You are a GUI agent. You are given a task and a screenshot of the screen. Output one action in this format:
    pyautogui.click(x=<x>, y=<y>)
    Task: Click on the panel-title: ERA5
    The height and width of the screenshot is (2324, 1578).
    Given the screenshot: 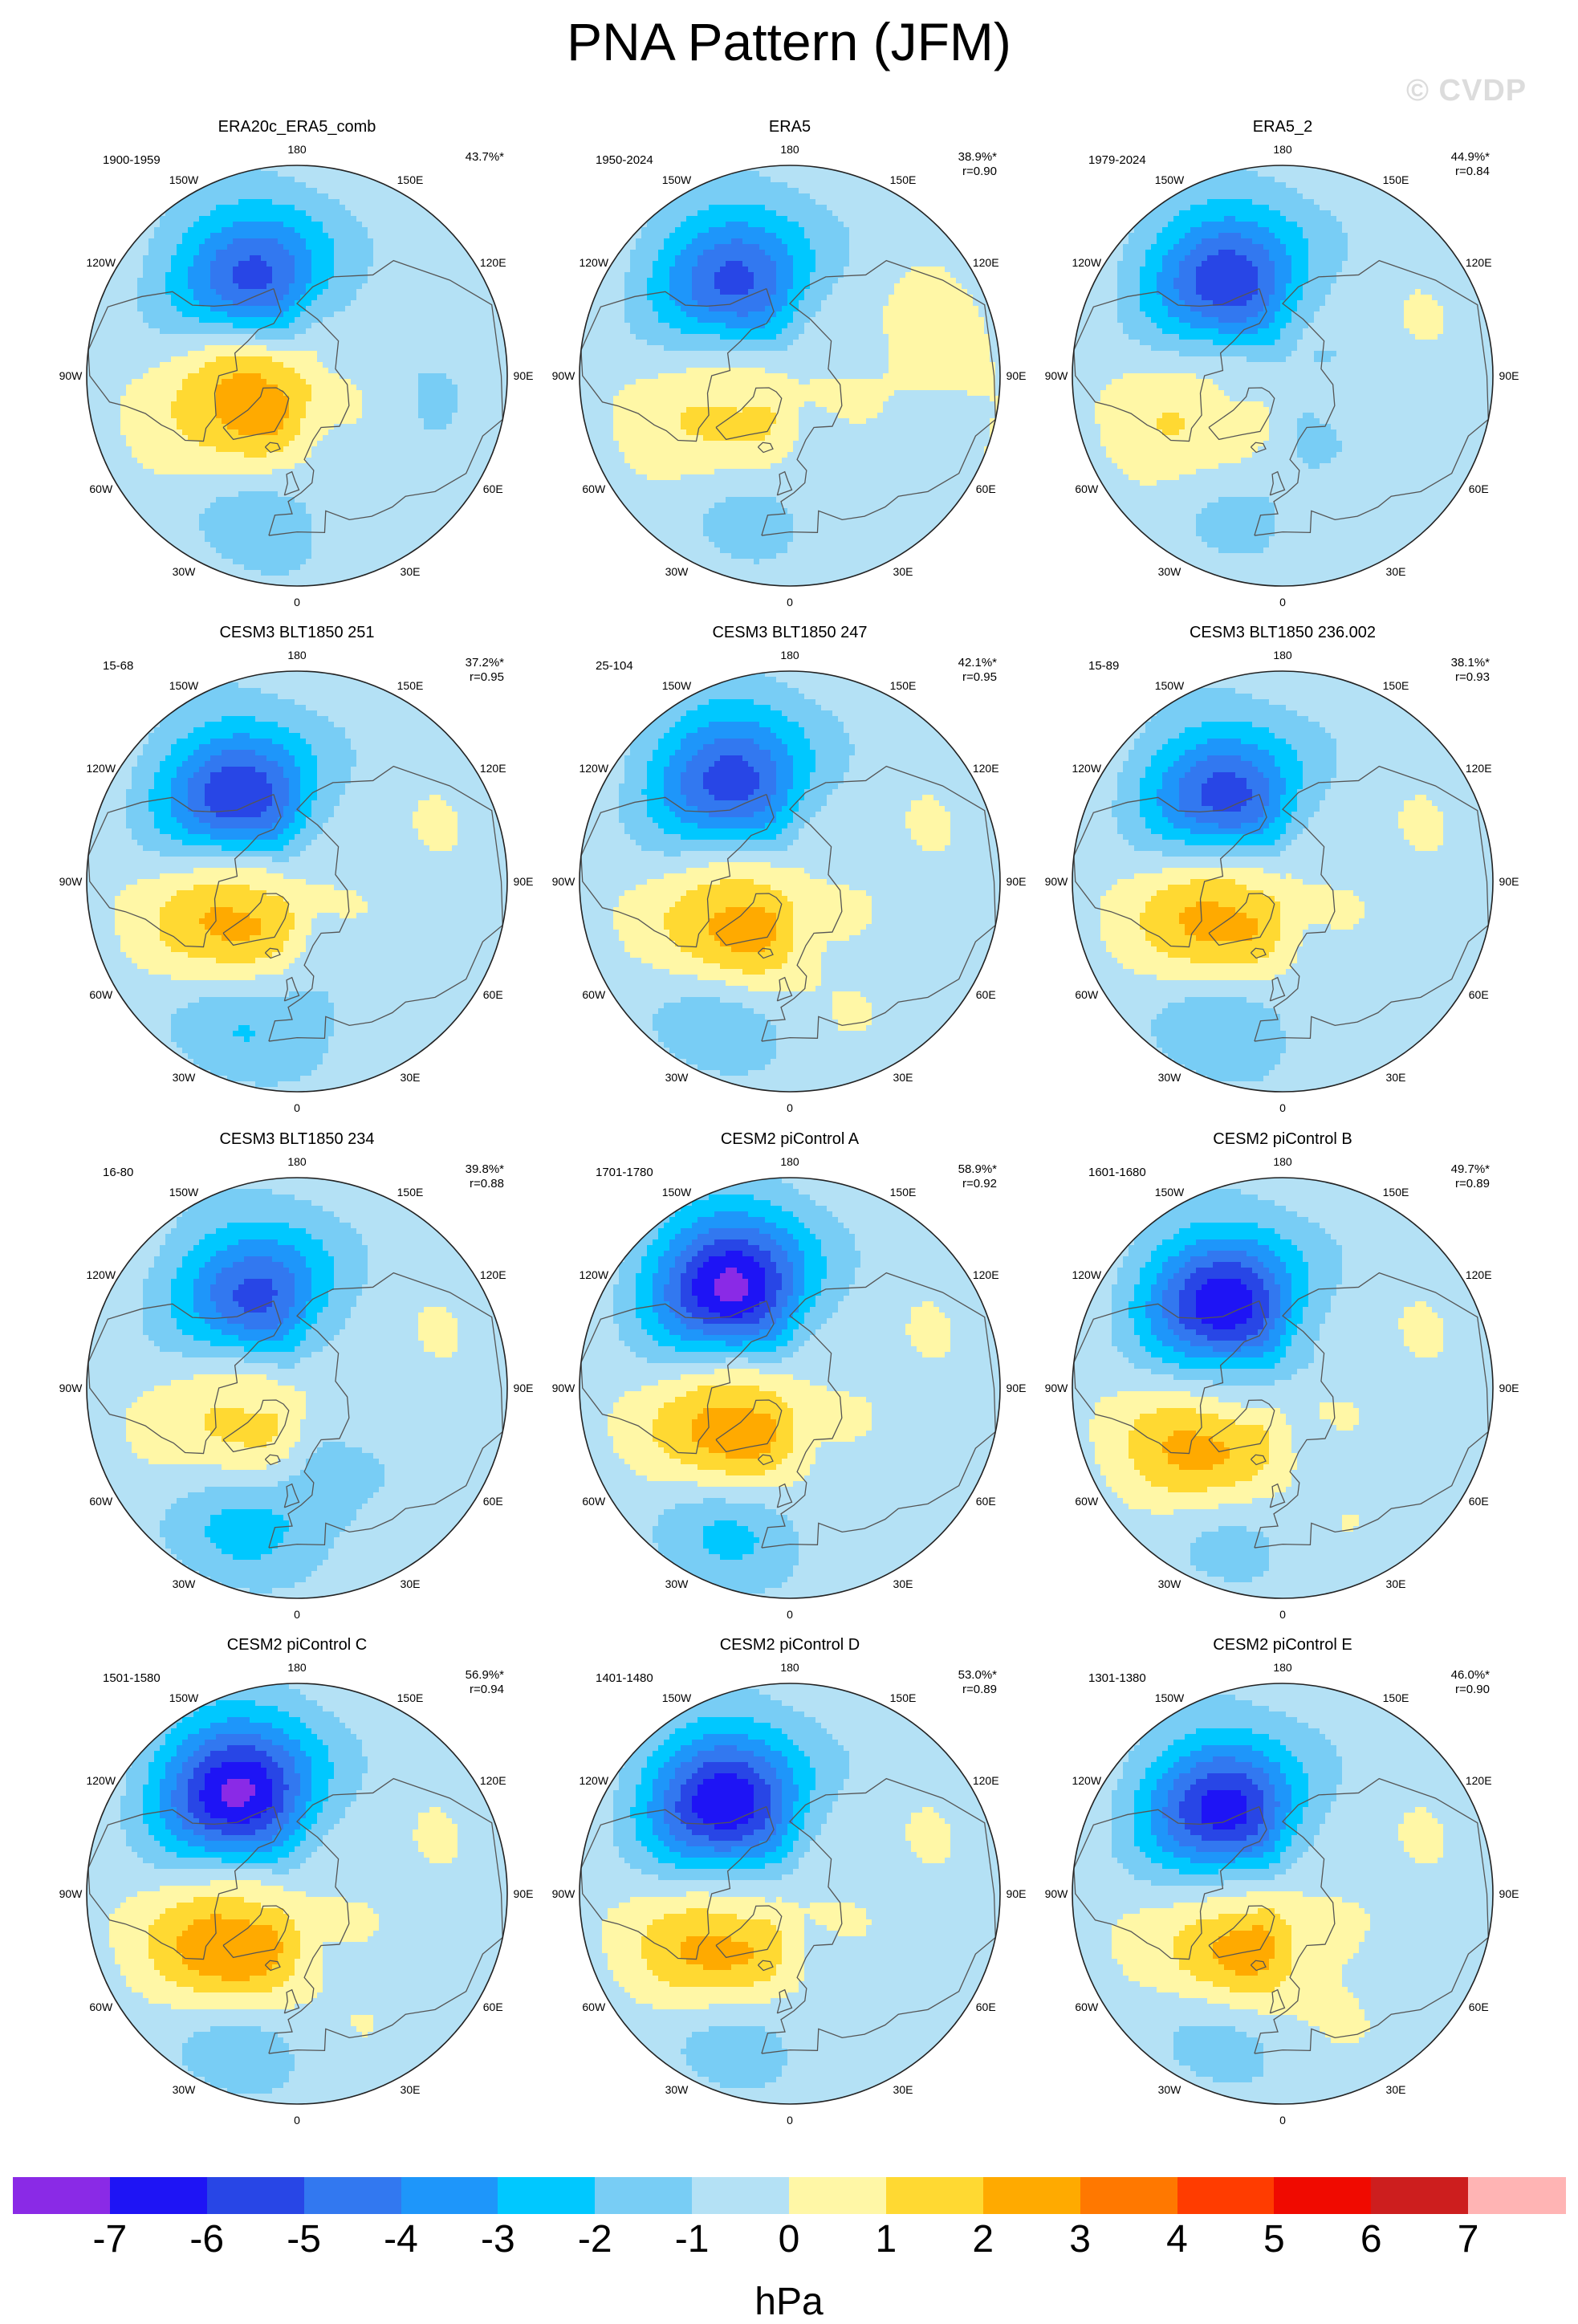 What is the action you would take?
    pyautogui.click(x=790, y=127)
    